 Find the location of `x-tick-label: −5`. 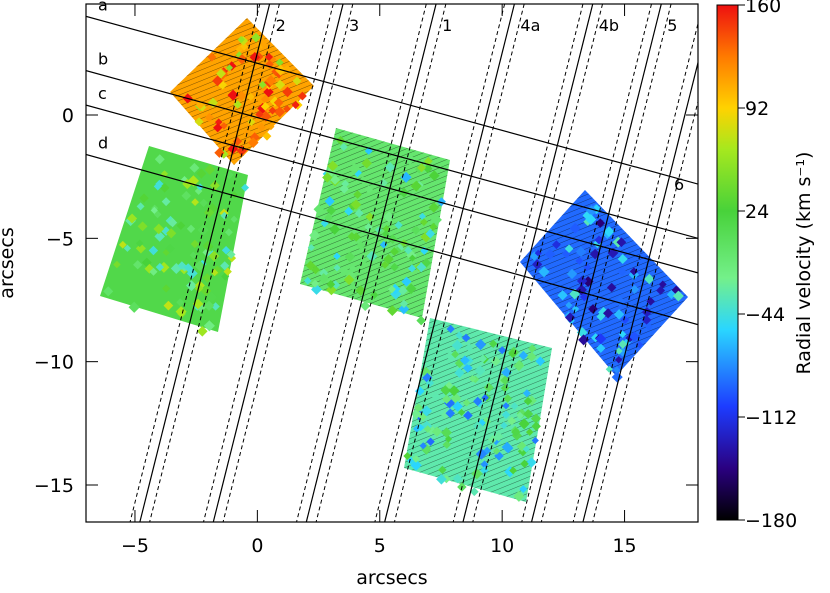

x-tick-label: −5 is located at coordinates (135, 546).